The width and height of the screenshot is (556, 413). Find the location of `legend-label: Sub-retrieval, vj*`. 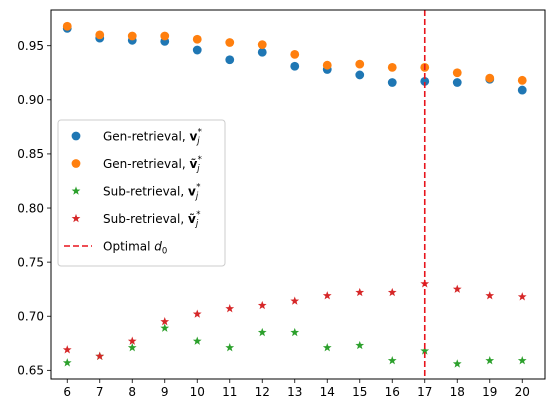

legend-label: Sub-retrieval, vj* is located at coordinates (151, 192).